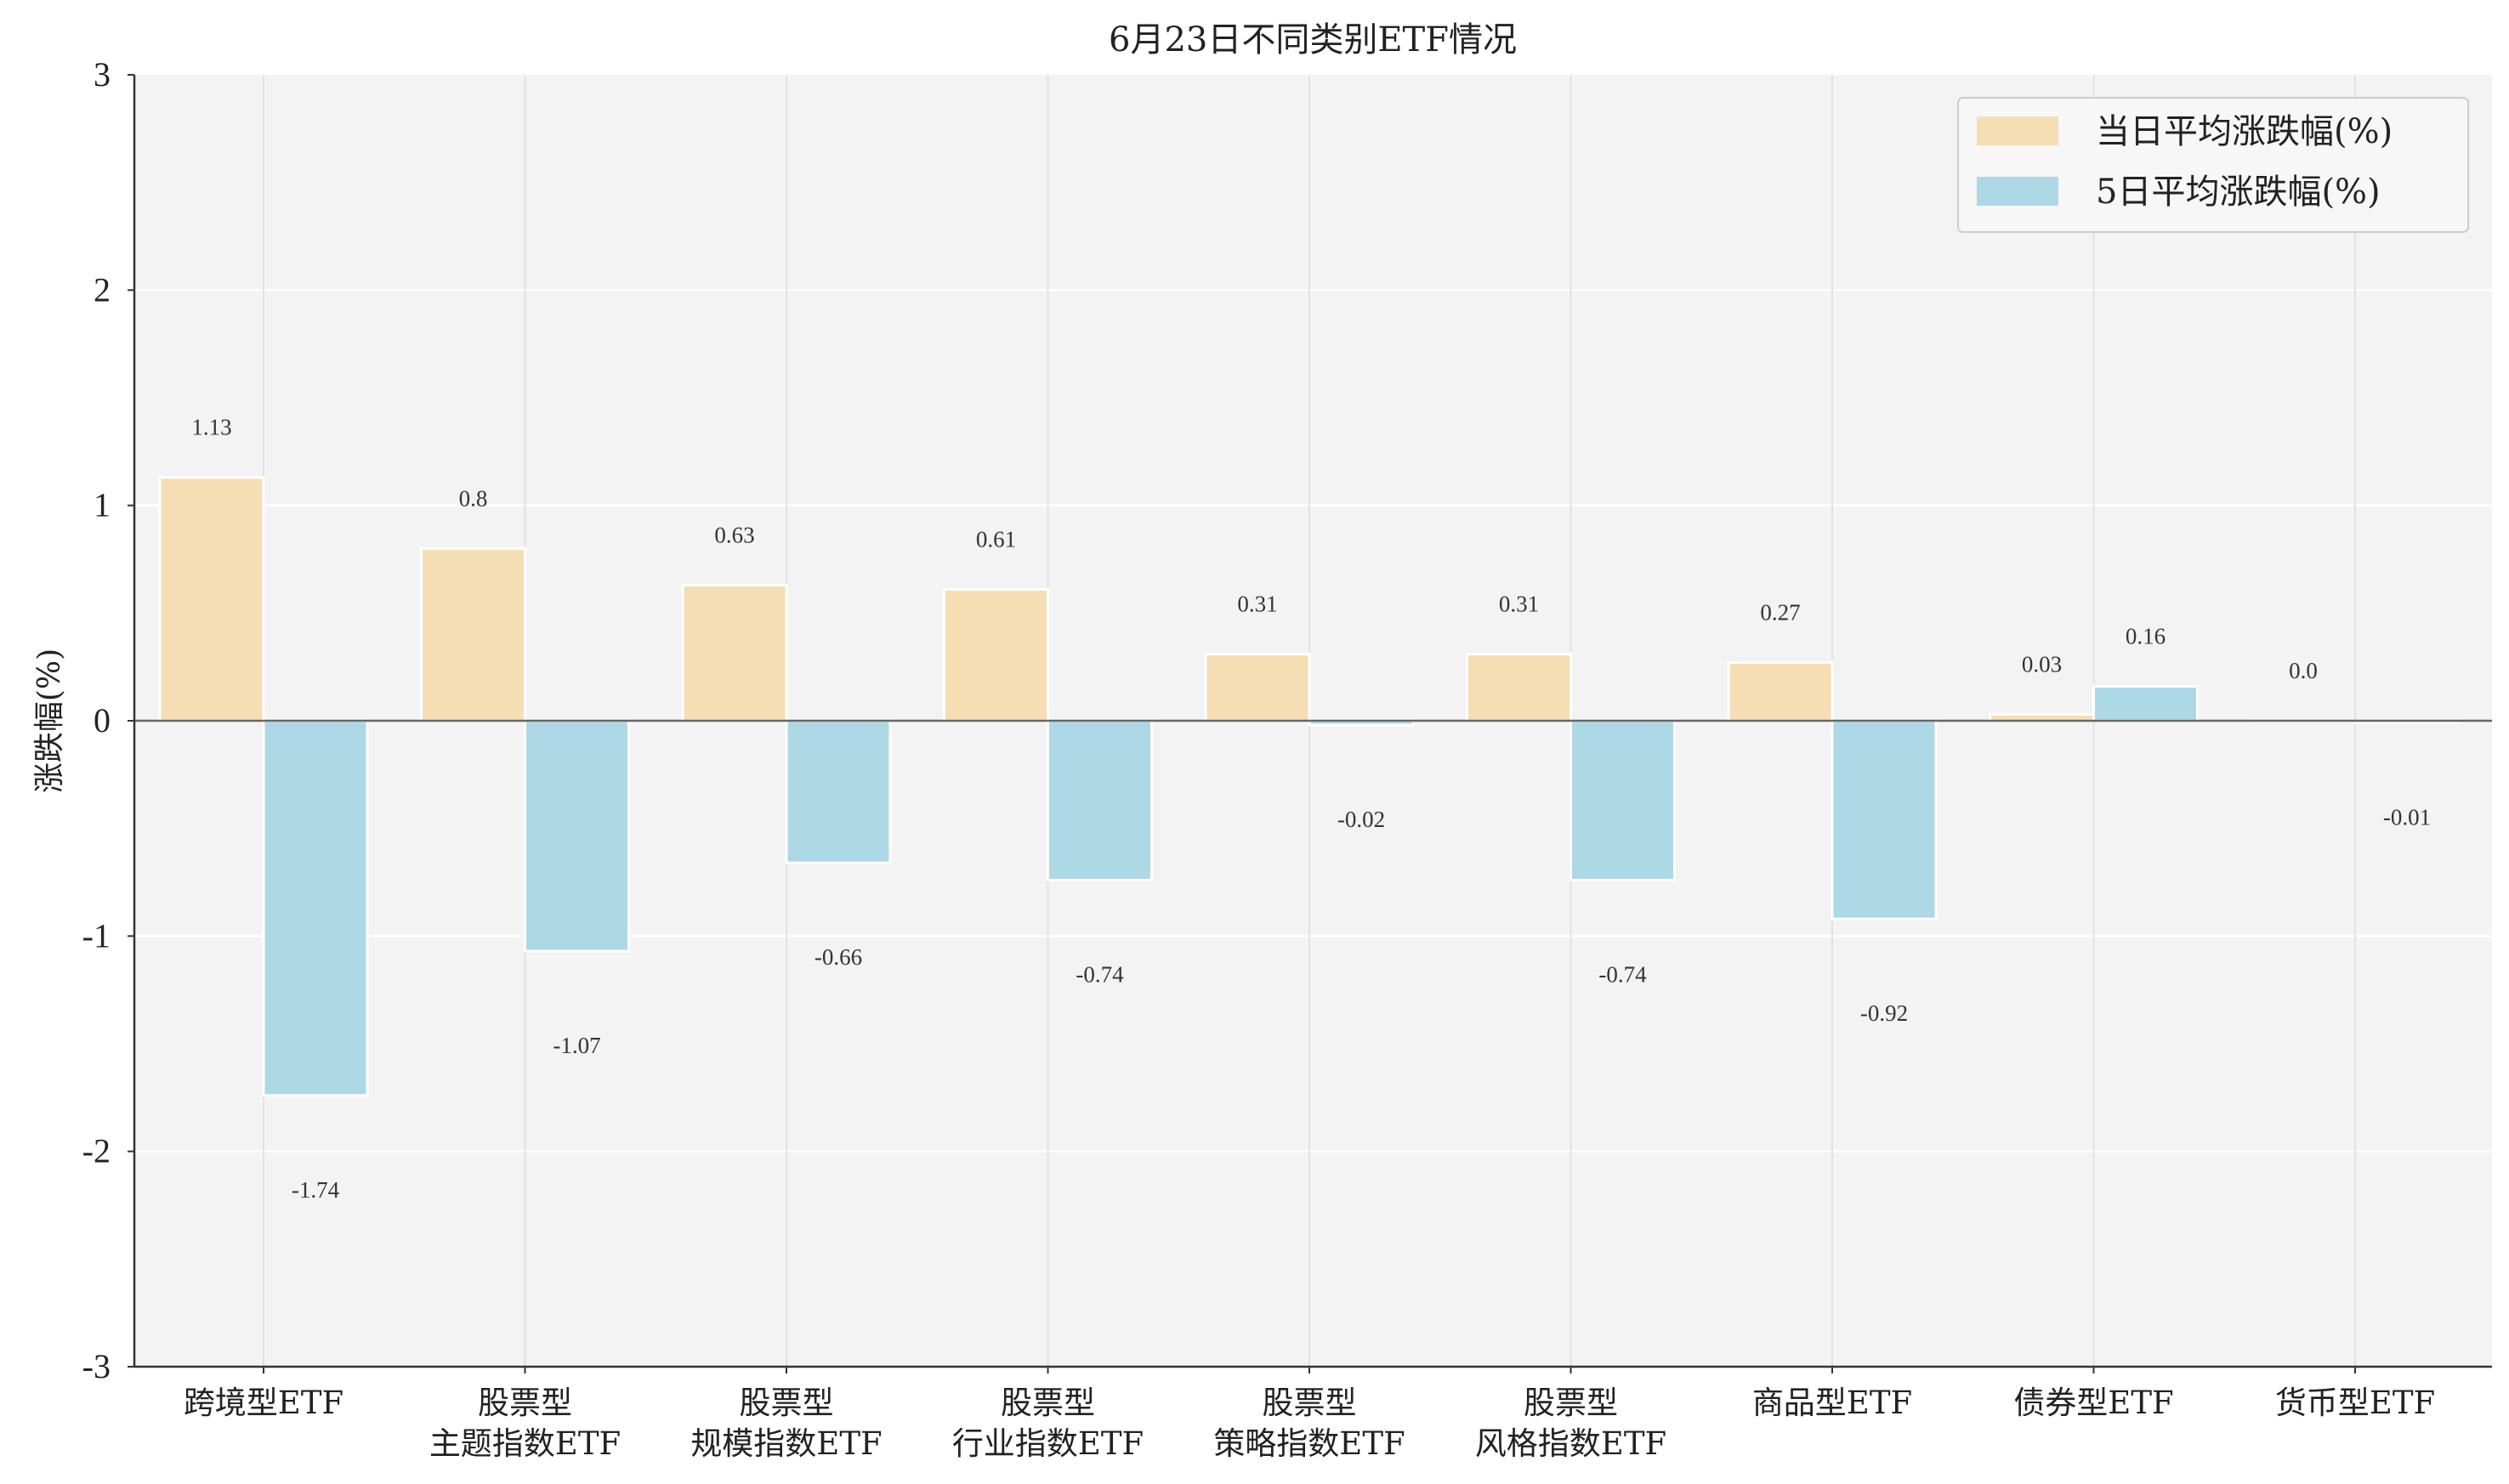  What do you see at coordinates (2303, 670) in the screenshot?
I see `data-label-daily: 0.0` at bounding box center [2303, 670].